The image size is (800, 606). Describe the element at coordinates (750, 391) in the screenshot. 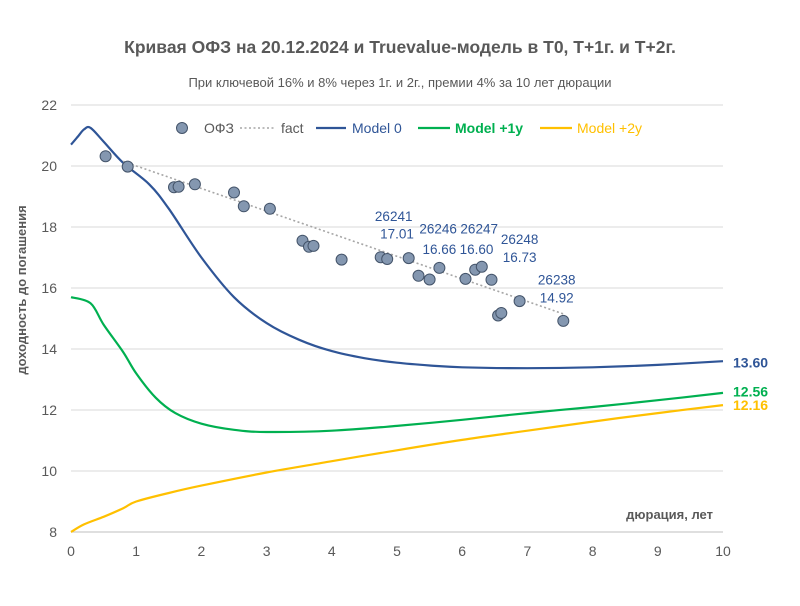

I see `end-value-label: 12.56` at that location.